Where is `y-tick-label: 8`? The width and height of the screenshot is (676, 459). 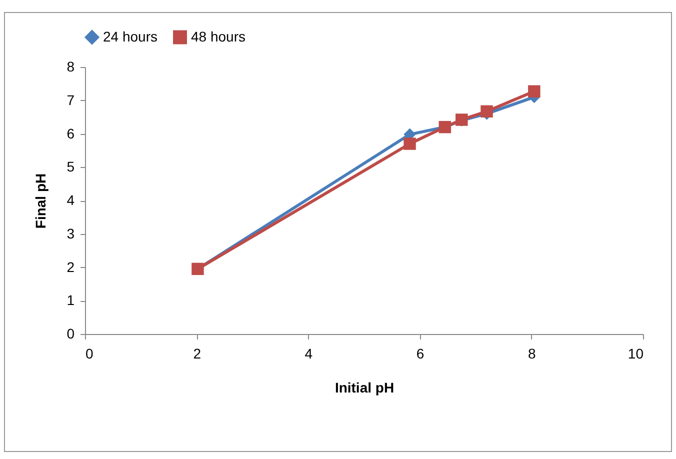 y-tick-label: 8 is located at coordinates (70, 66).